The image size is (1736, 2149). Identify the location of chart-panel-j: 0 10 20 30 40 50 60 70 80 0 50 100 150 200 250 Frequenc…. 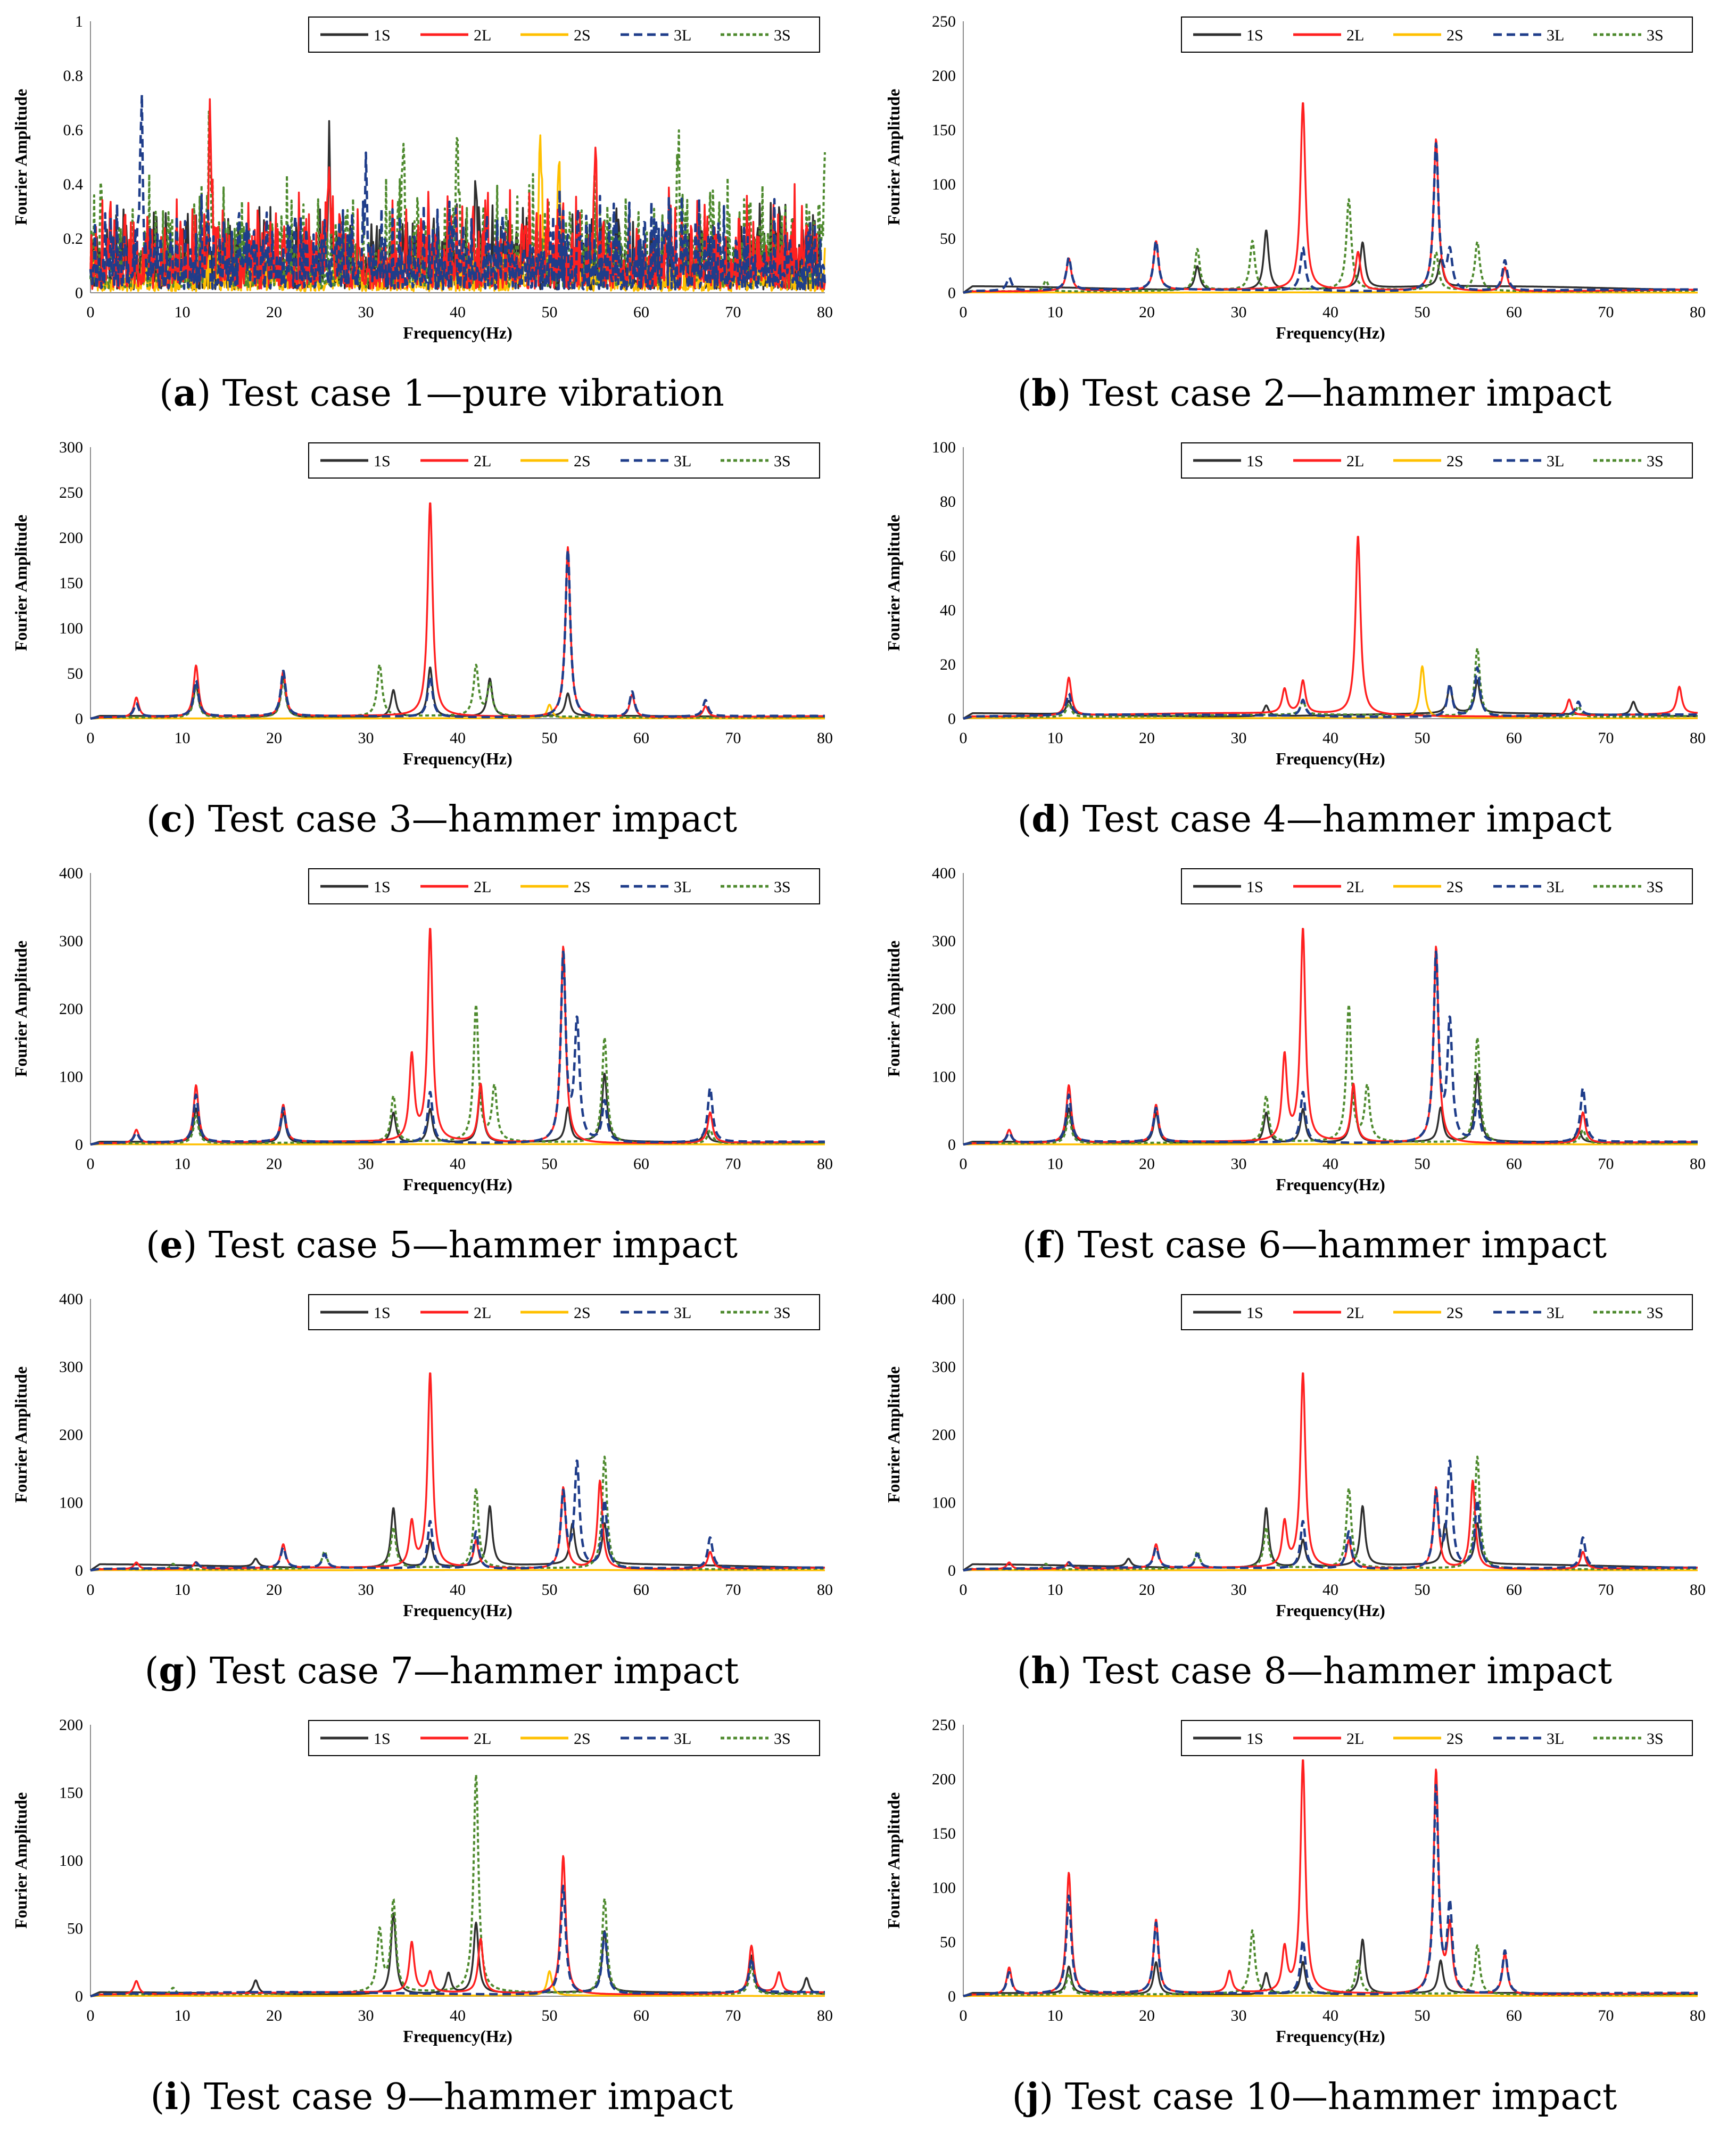
(1295, 1917).